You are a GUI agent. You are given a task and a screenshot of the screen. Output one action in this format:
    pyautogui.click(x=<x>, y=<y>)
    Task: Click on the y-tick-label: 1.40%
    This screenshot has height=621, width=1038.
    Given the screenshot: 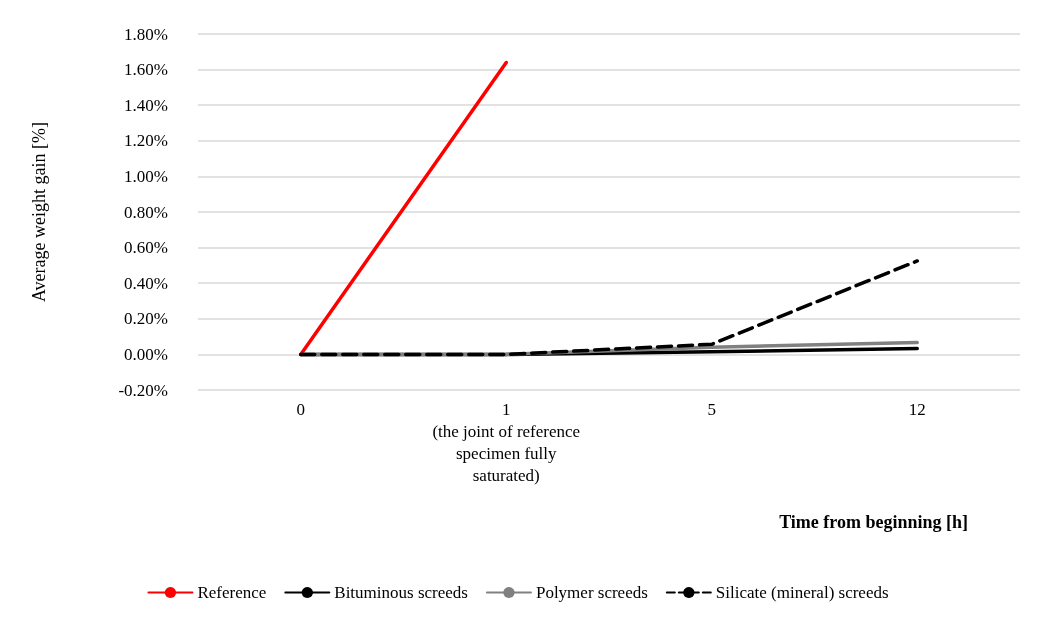 What is the action you would take?
    pyautogui.click(x=146, y=105)
    